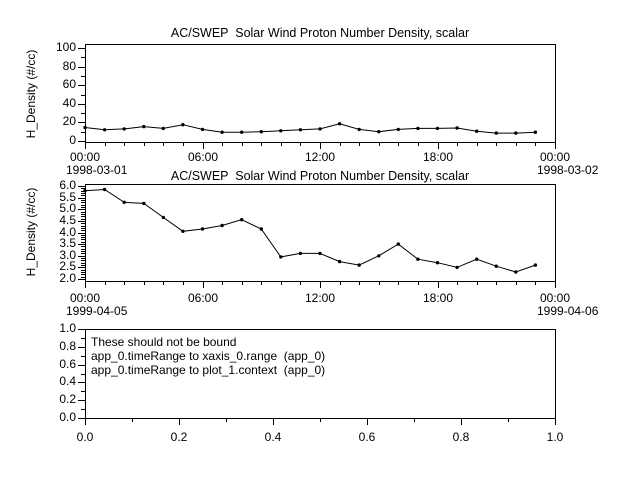 This screenshot has width=640, height=480. I want to click on x-tick-label: 0.2, so click(179, 437).